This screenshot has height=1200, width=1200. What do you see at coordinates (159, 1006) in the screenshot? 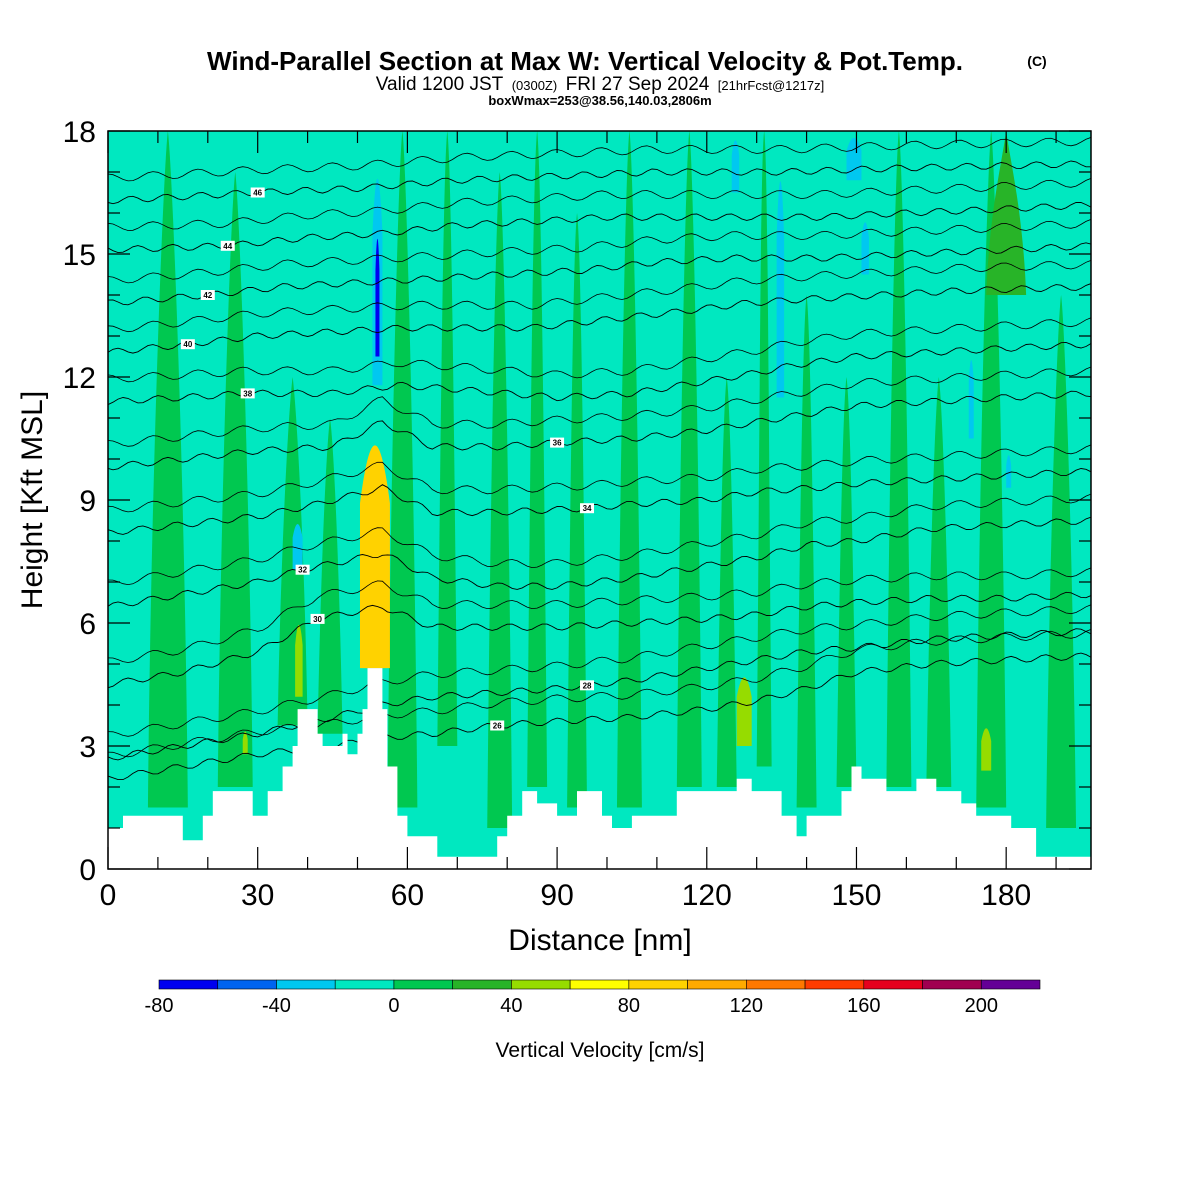
I see `colorbar-tick-label: -80` at bounding box center [159, 1006].